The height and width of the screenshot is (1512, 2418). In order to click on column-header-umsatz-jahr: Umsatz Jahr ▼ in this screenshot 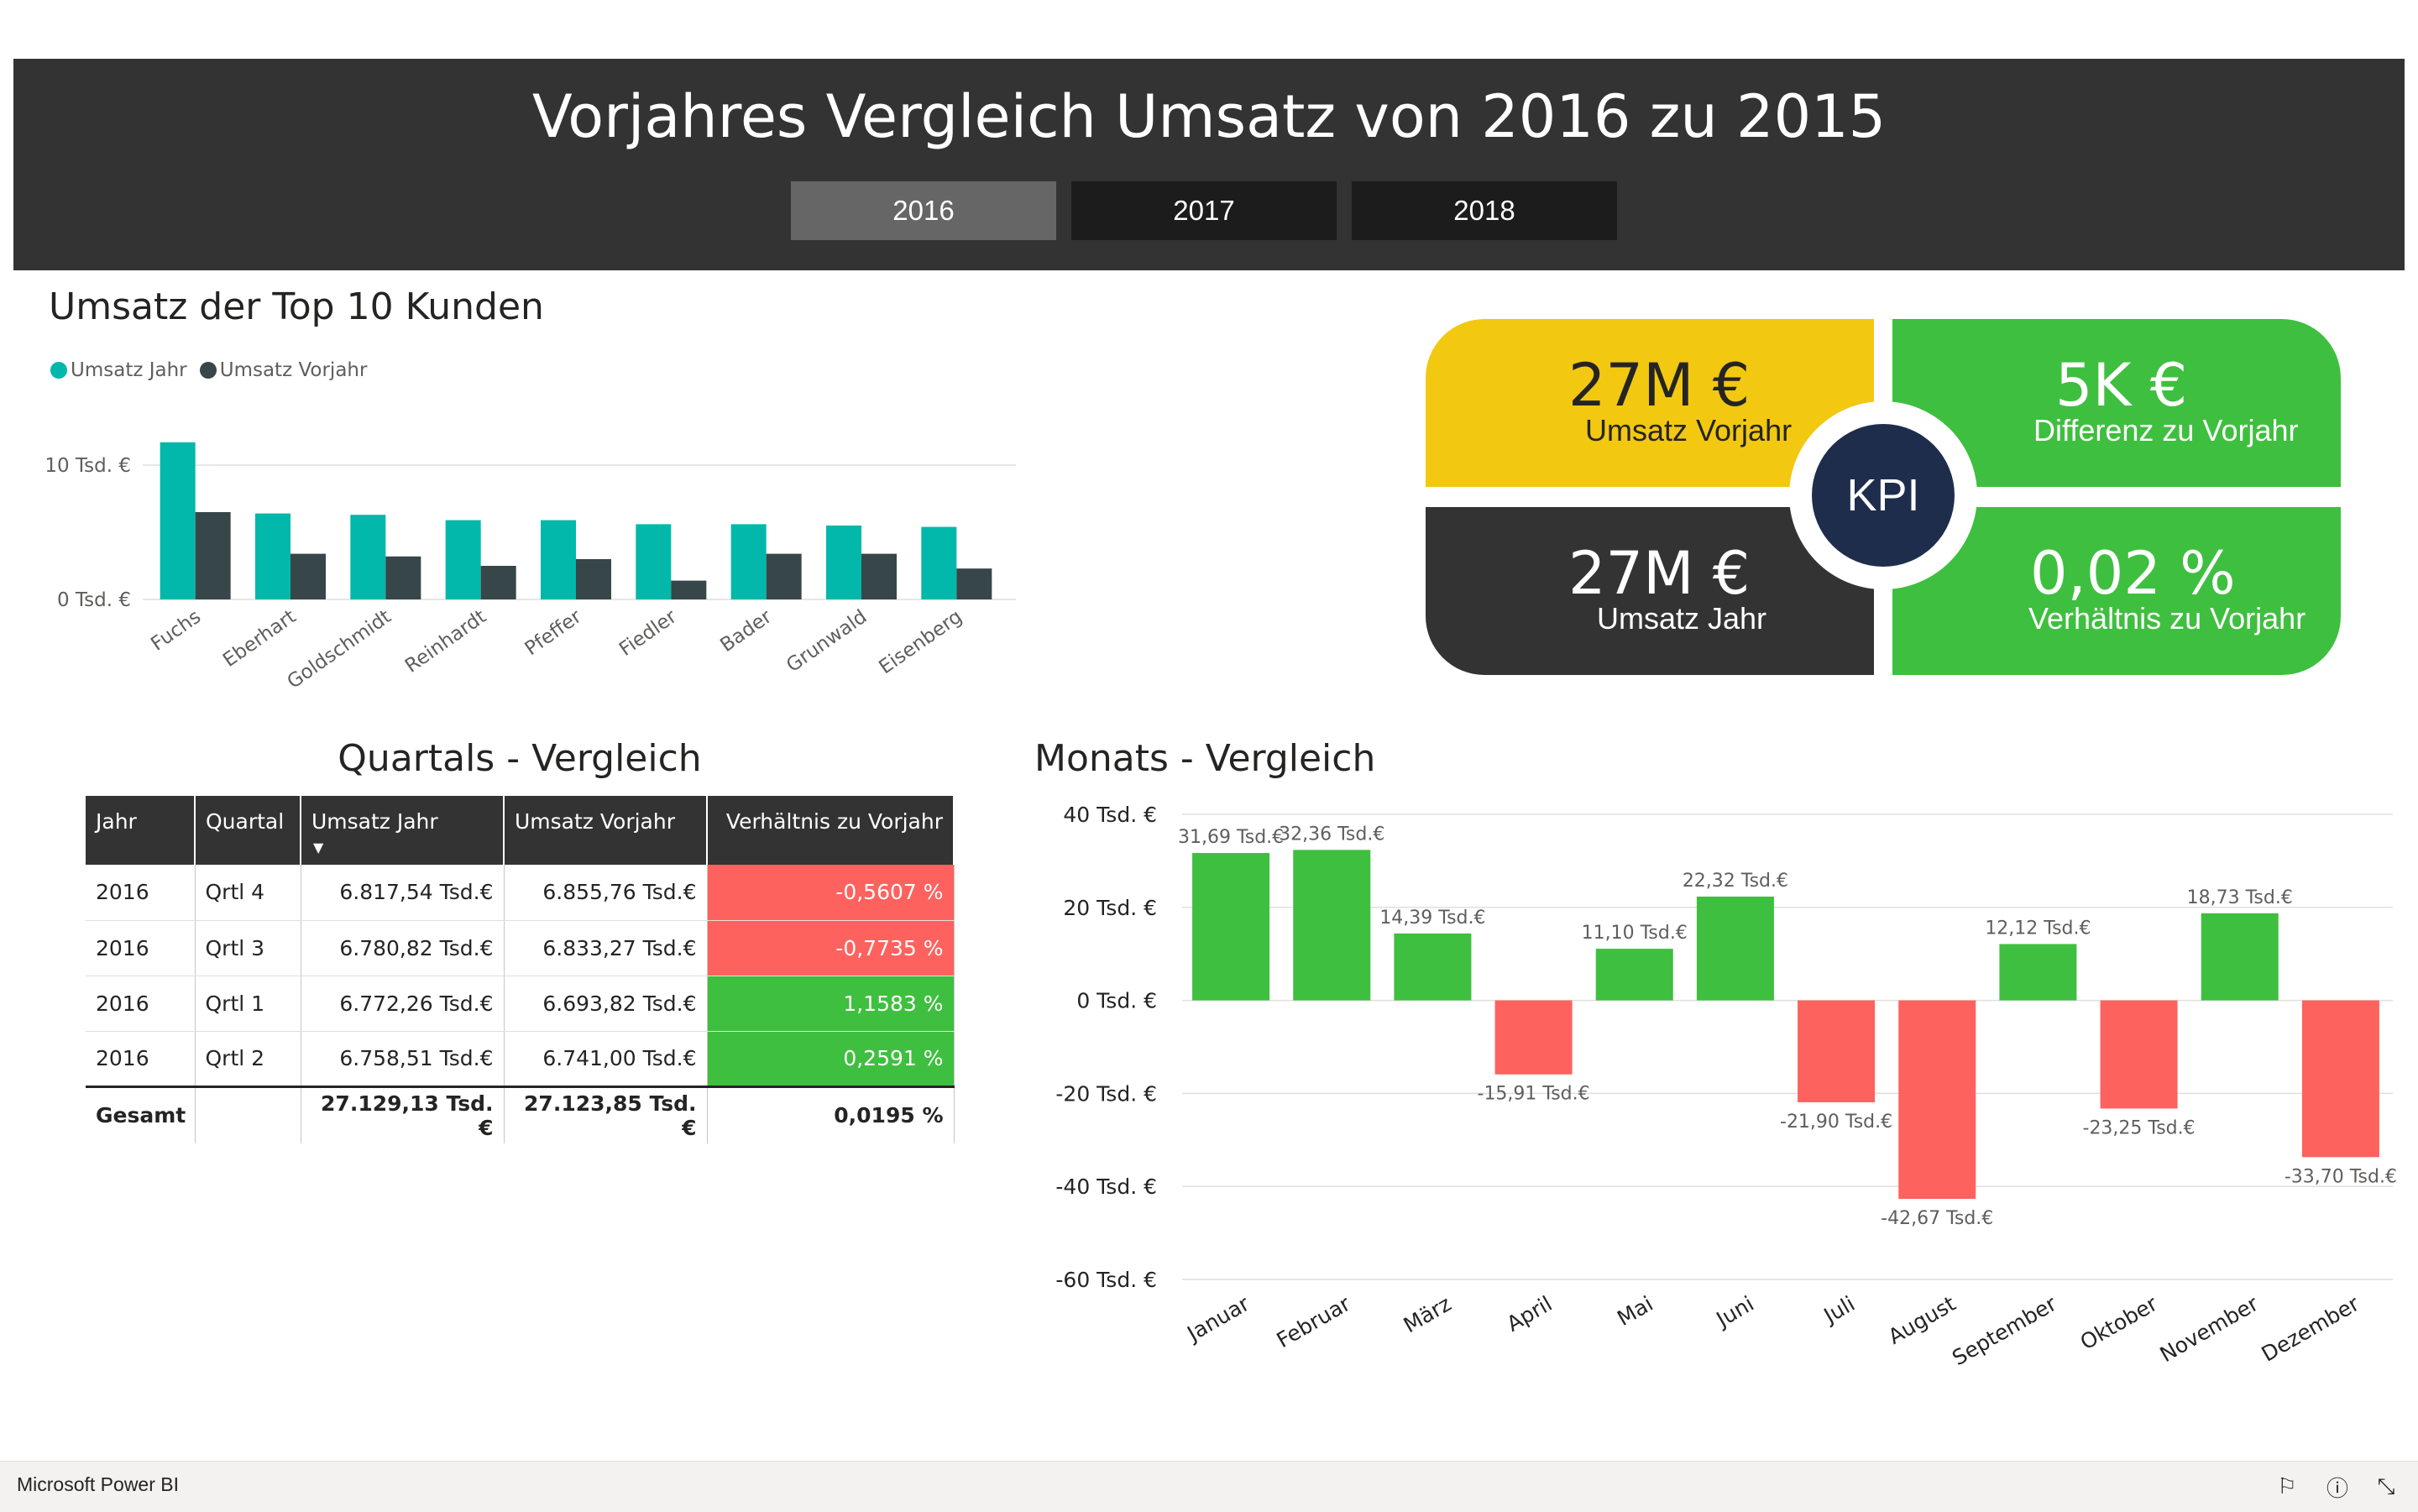, I will do `click(403, 830)`.